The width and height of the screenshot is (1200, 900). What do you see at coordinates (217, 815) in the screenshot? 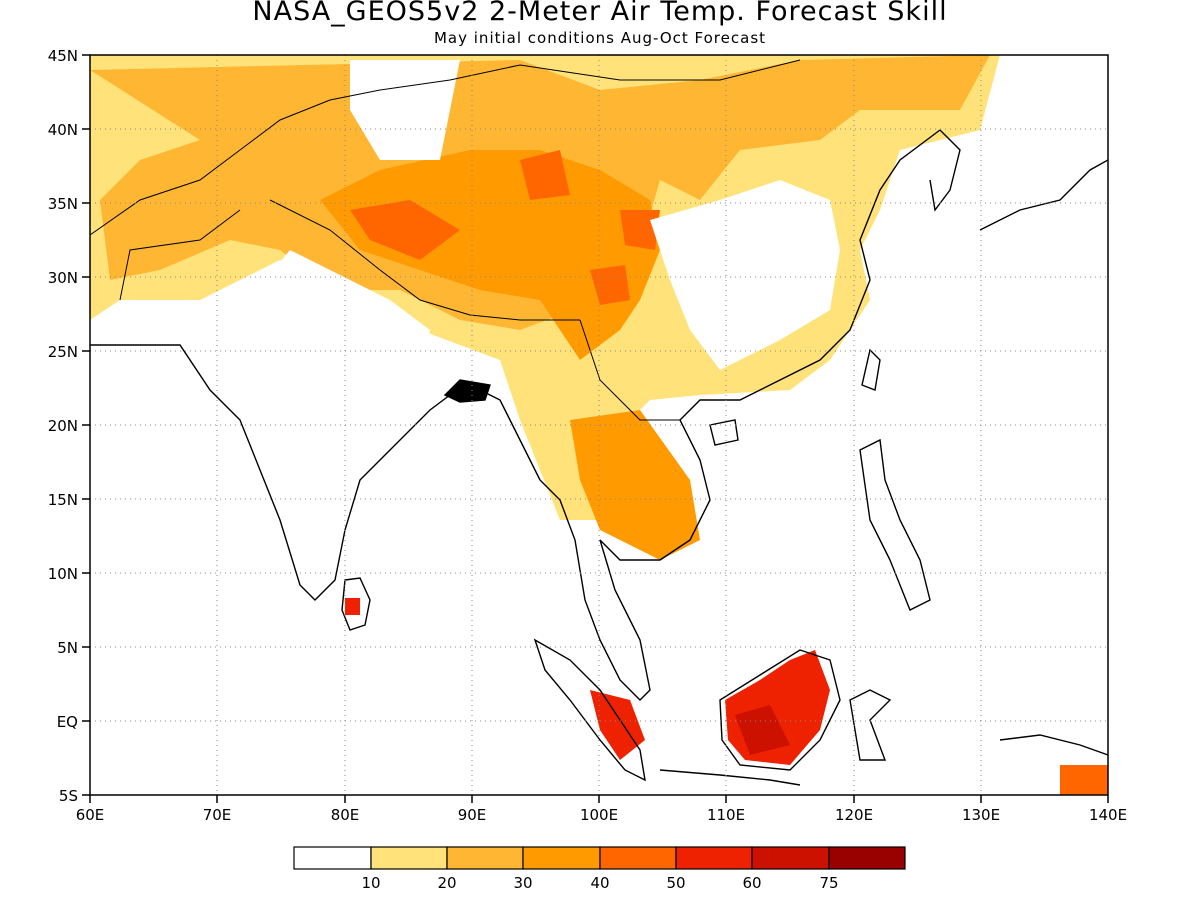
I see `x-tick-label: 70E` at bounding box center [217, 815].